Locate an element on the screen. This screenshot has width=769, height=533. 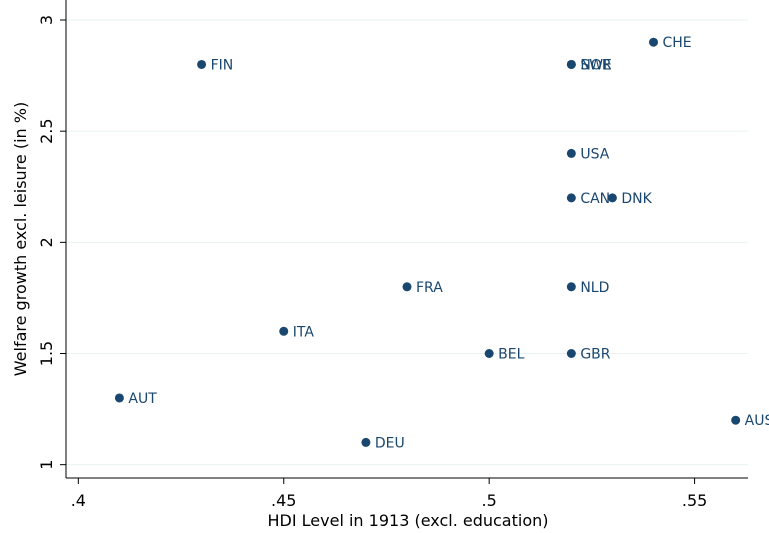
point-label: FRA is located at coordinates (429, 288).